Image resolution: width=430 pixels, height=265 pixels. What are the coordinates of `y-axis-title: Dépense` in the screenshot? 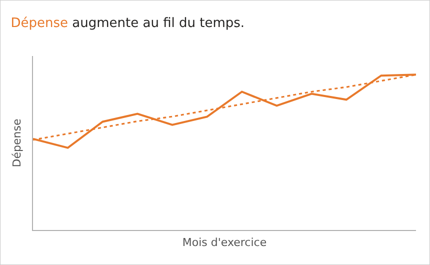 It's located at (17, 143).